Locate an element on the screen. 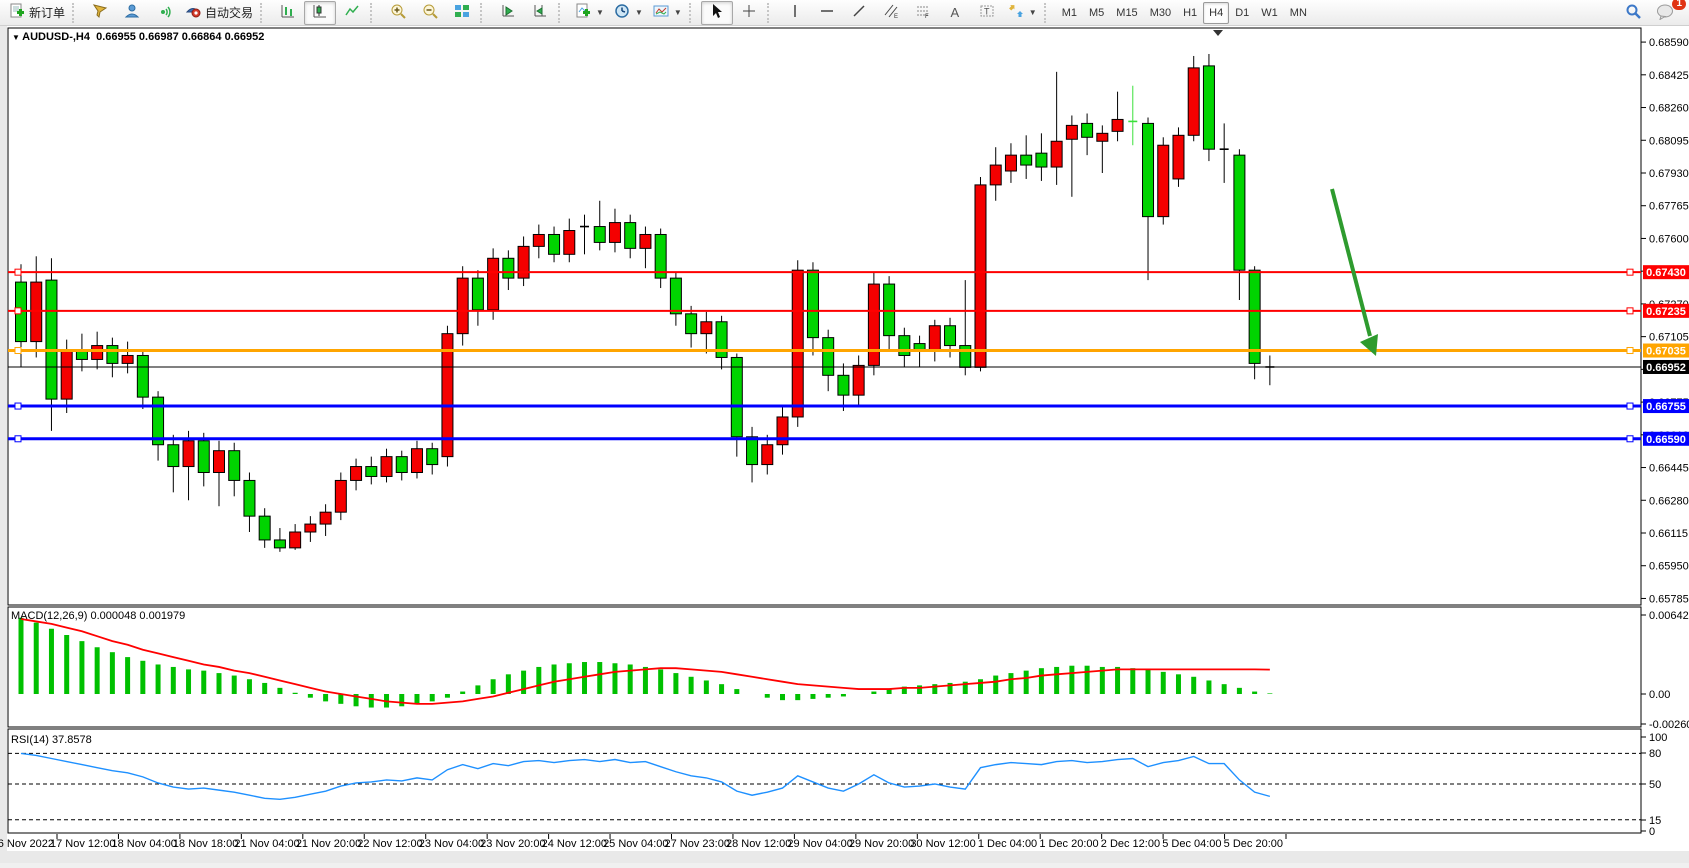 This screenshot has height=868, width=1689. hline-0.67035: 0.67035 is located at coordinates (848, 350).